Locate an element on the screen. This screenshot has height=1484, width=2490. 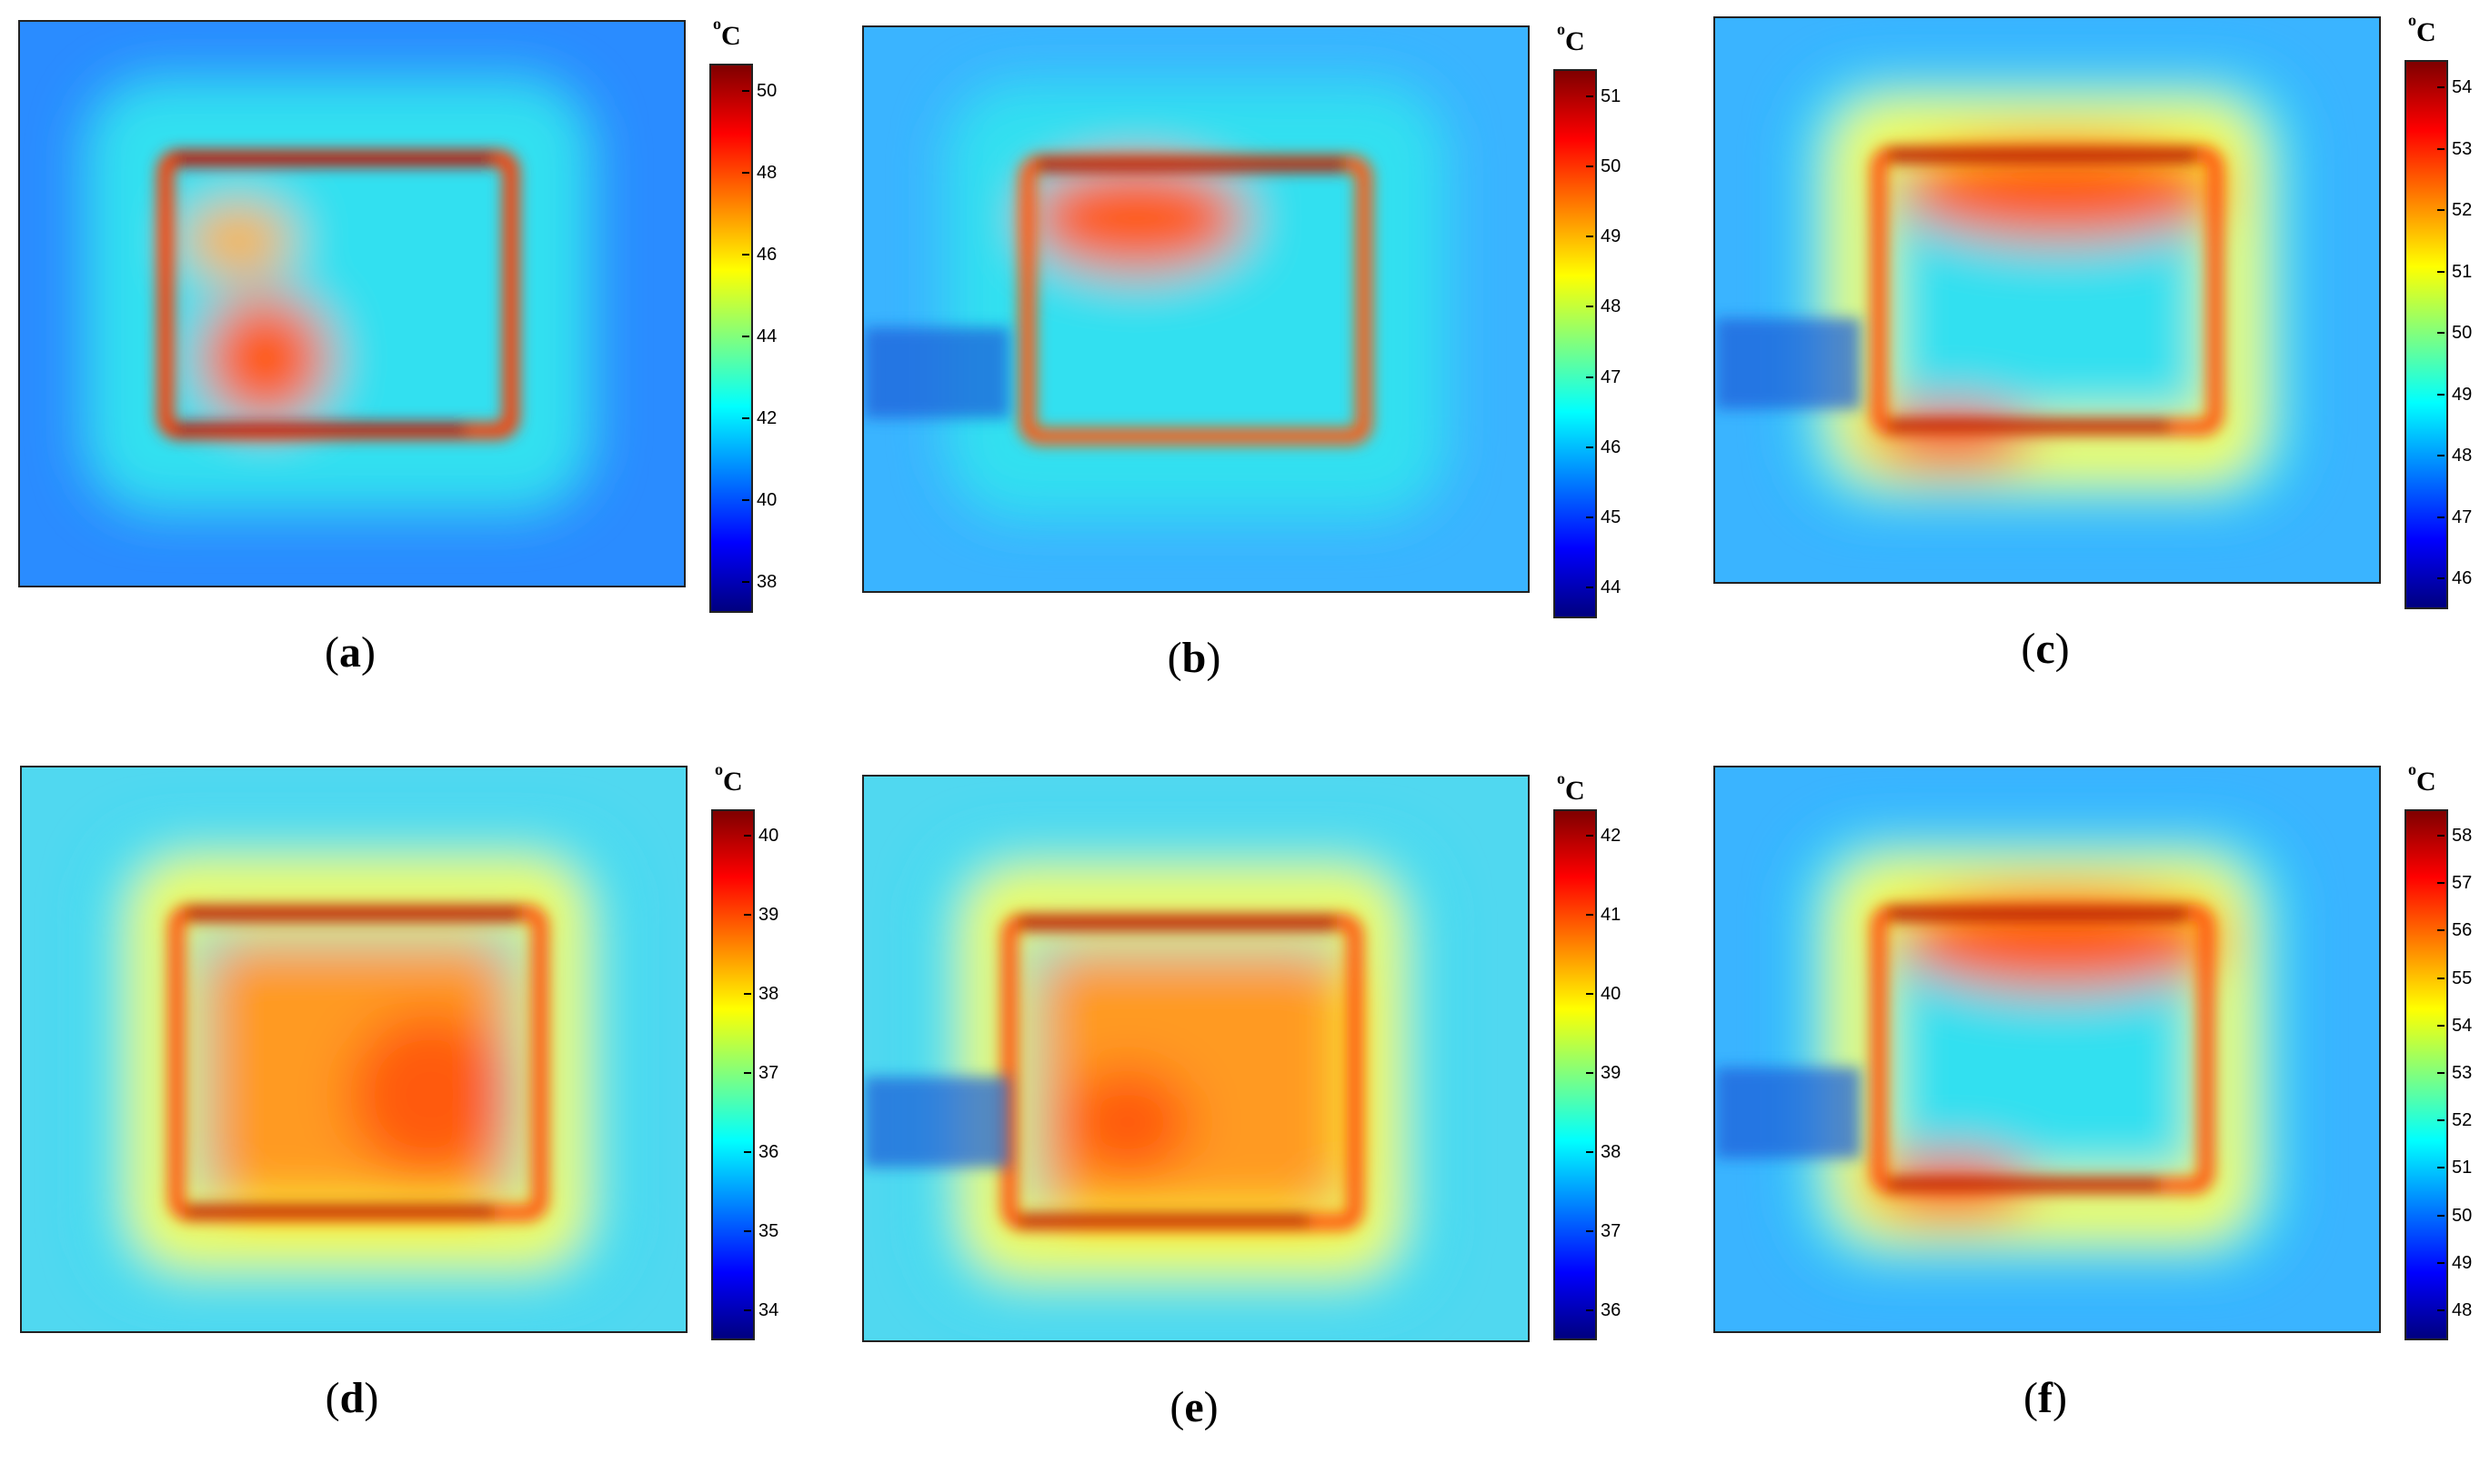
colorbar-tick-label: 53 is located at coordinates (2463, 148).